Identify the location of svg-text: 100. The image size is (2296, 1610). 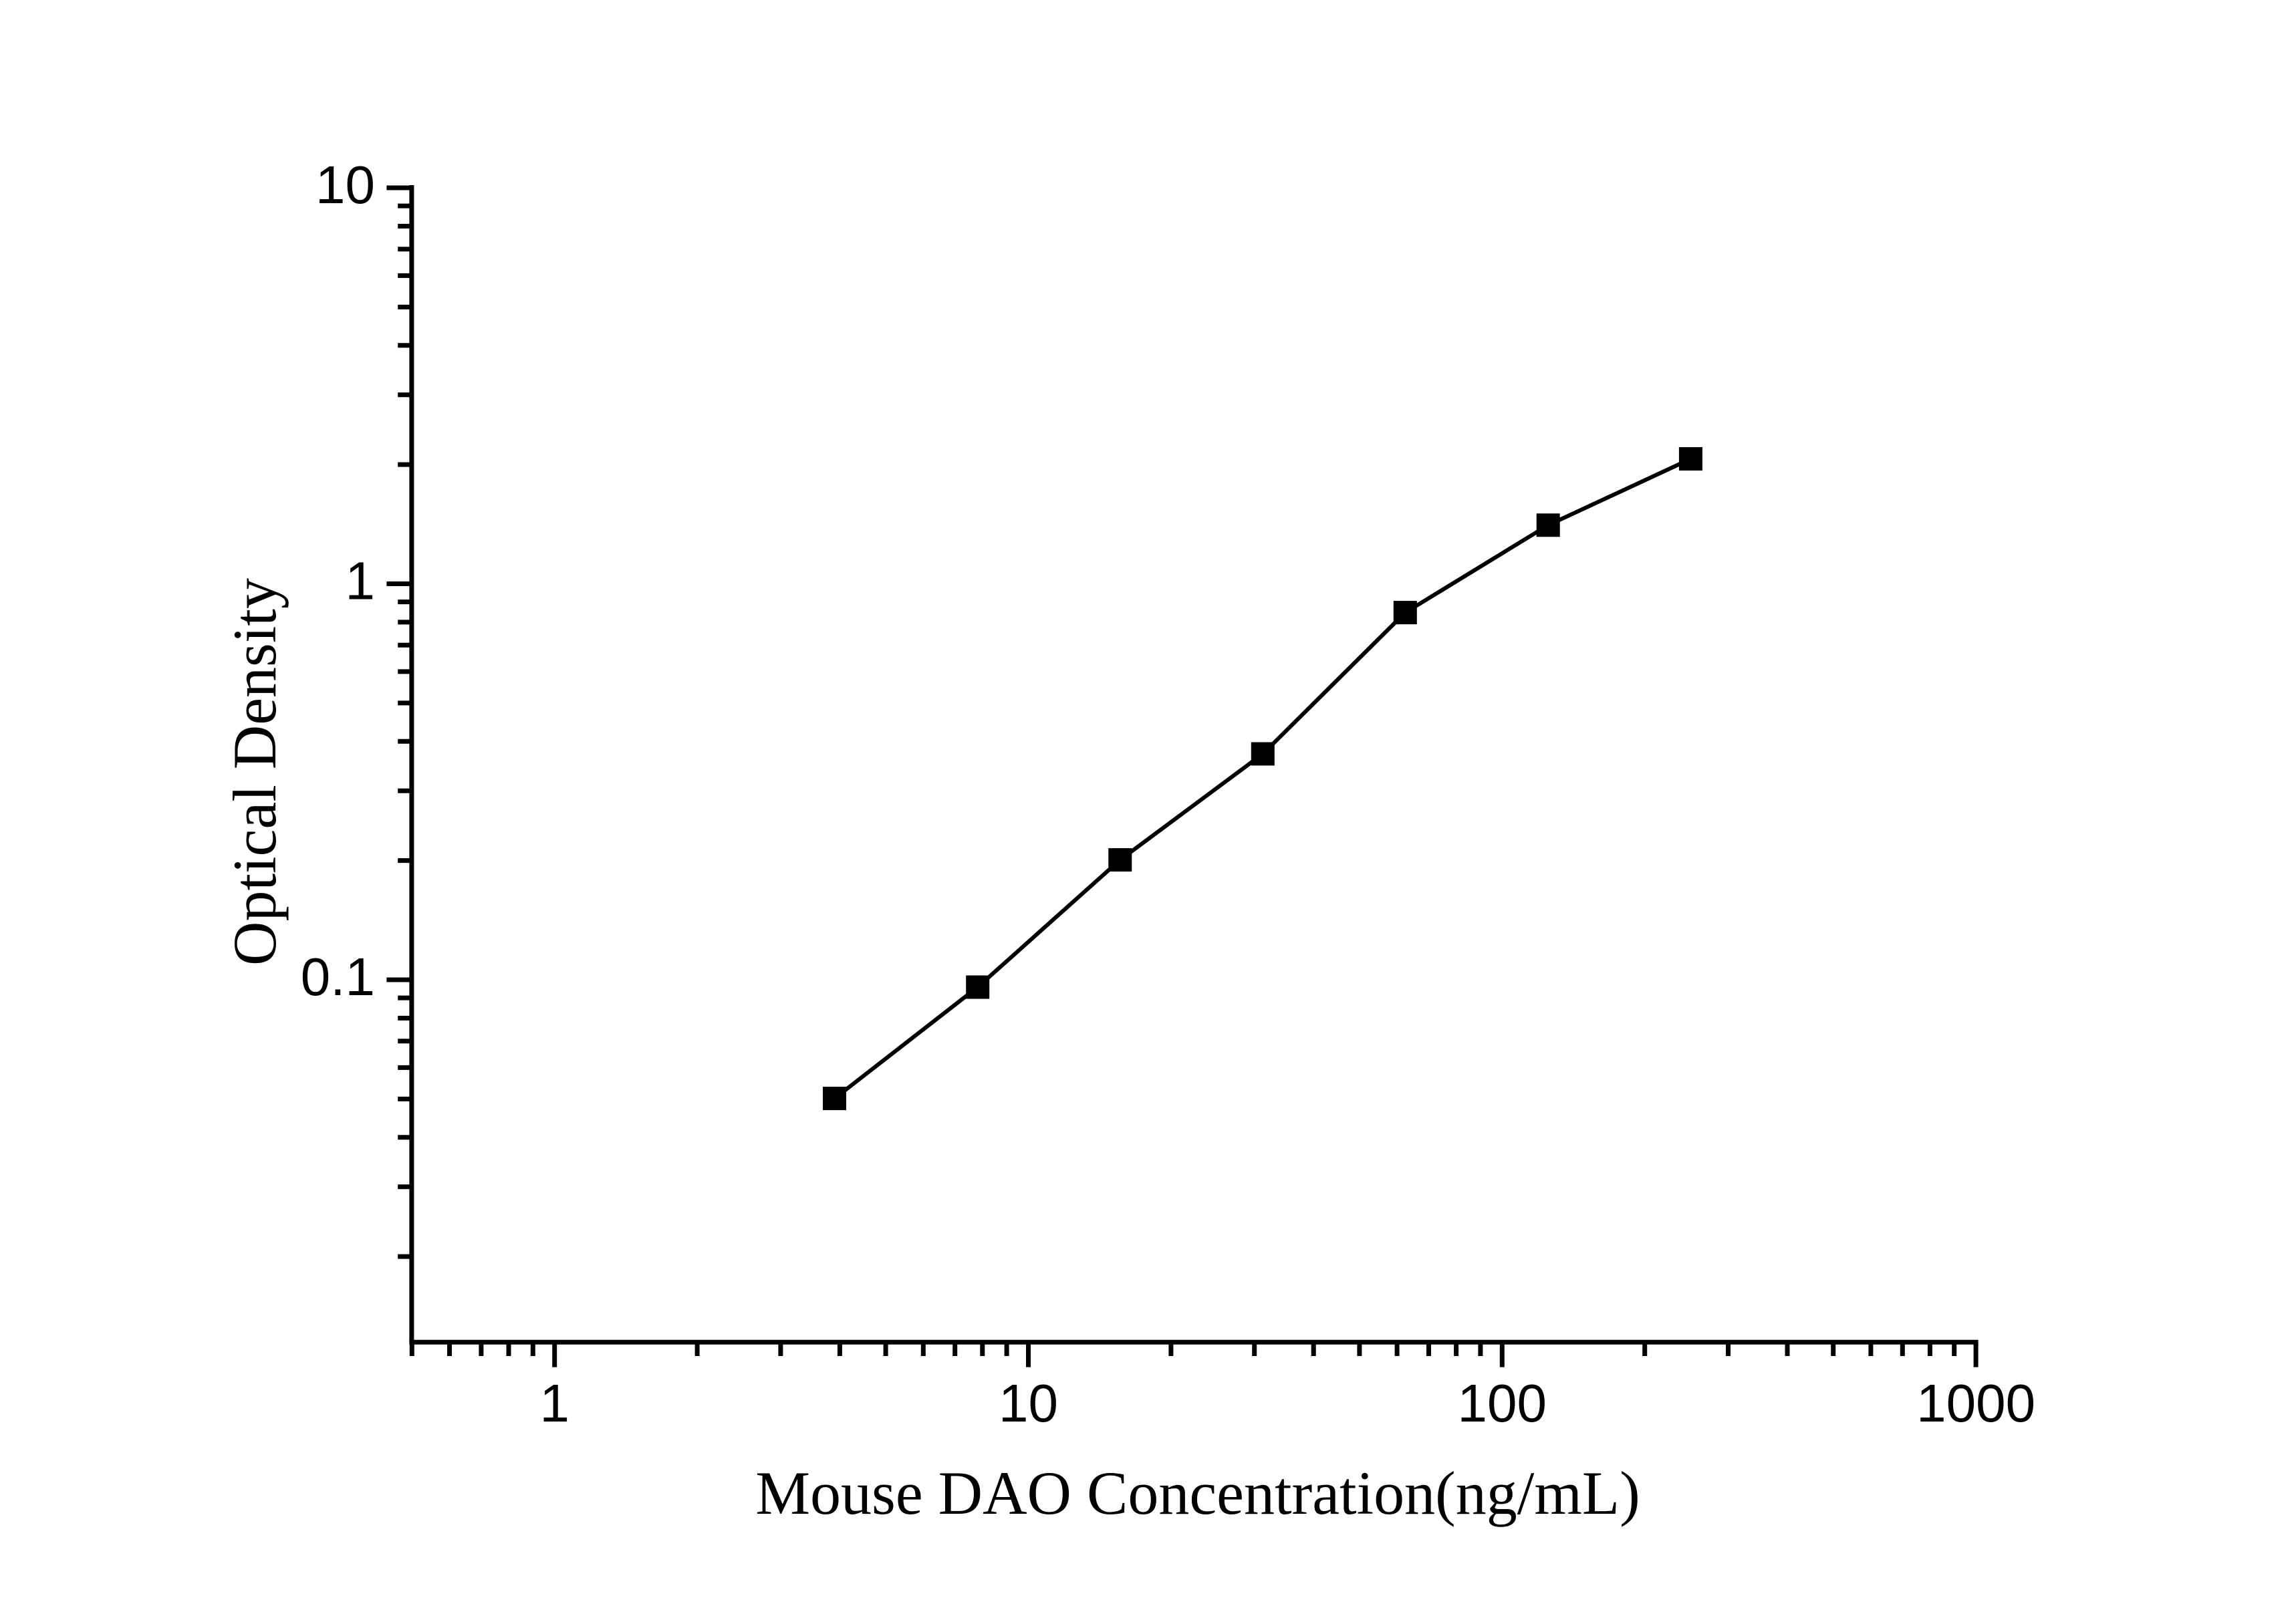
(1502, 1403).